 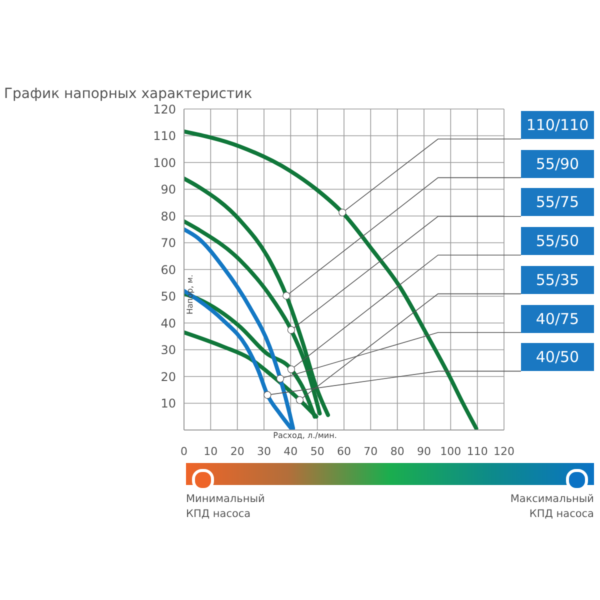 What do you see at coordinates (164, 109) in the screenshot?
I see `y-tick-label: 120` at bounding box center [164, 109].